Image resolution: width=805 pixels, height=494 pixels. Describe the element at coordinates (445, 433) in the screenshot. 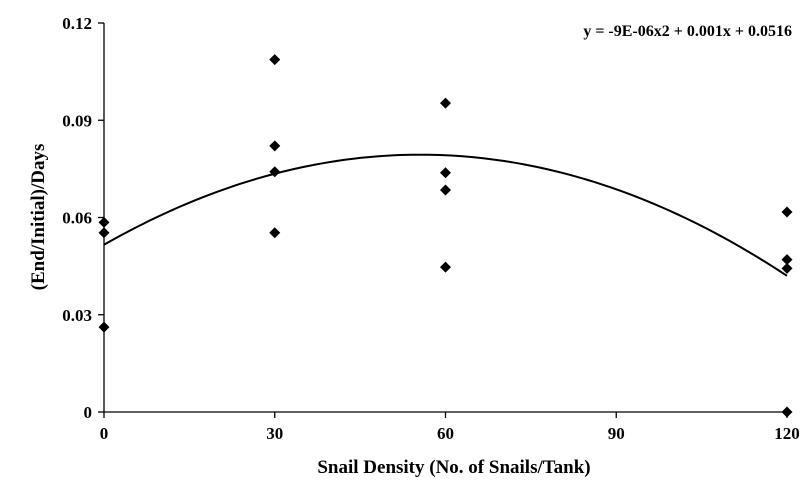

I see `x-tick-label: 60` at that location.